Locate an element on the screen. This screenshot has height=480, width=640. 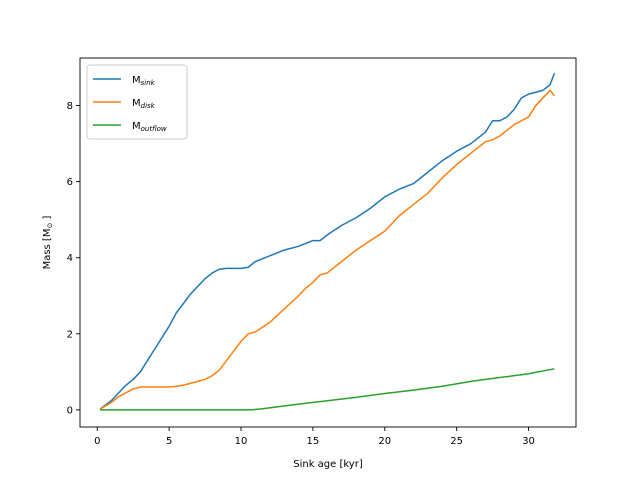
x-tick-label: 0 is located at coordinates (97, 441).